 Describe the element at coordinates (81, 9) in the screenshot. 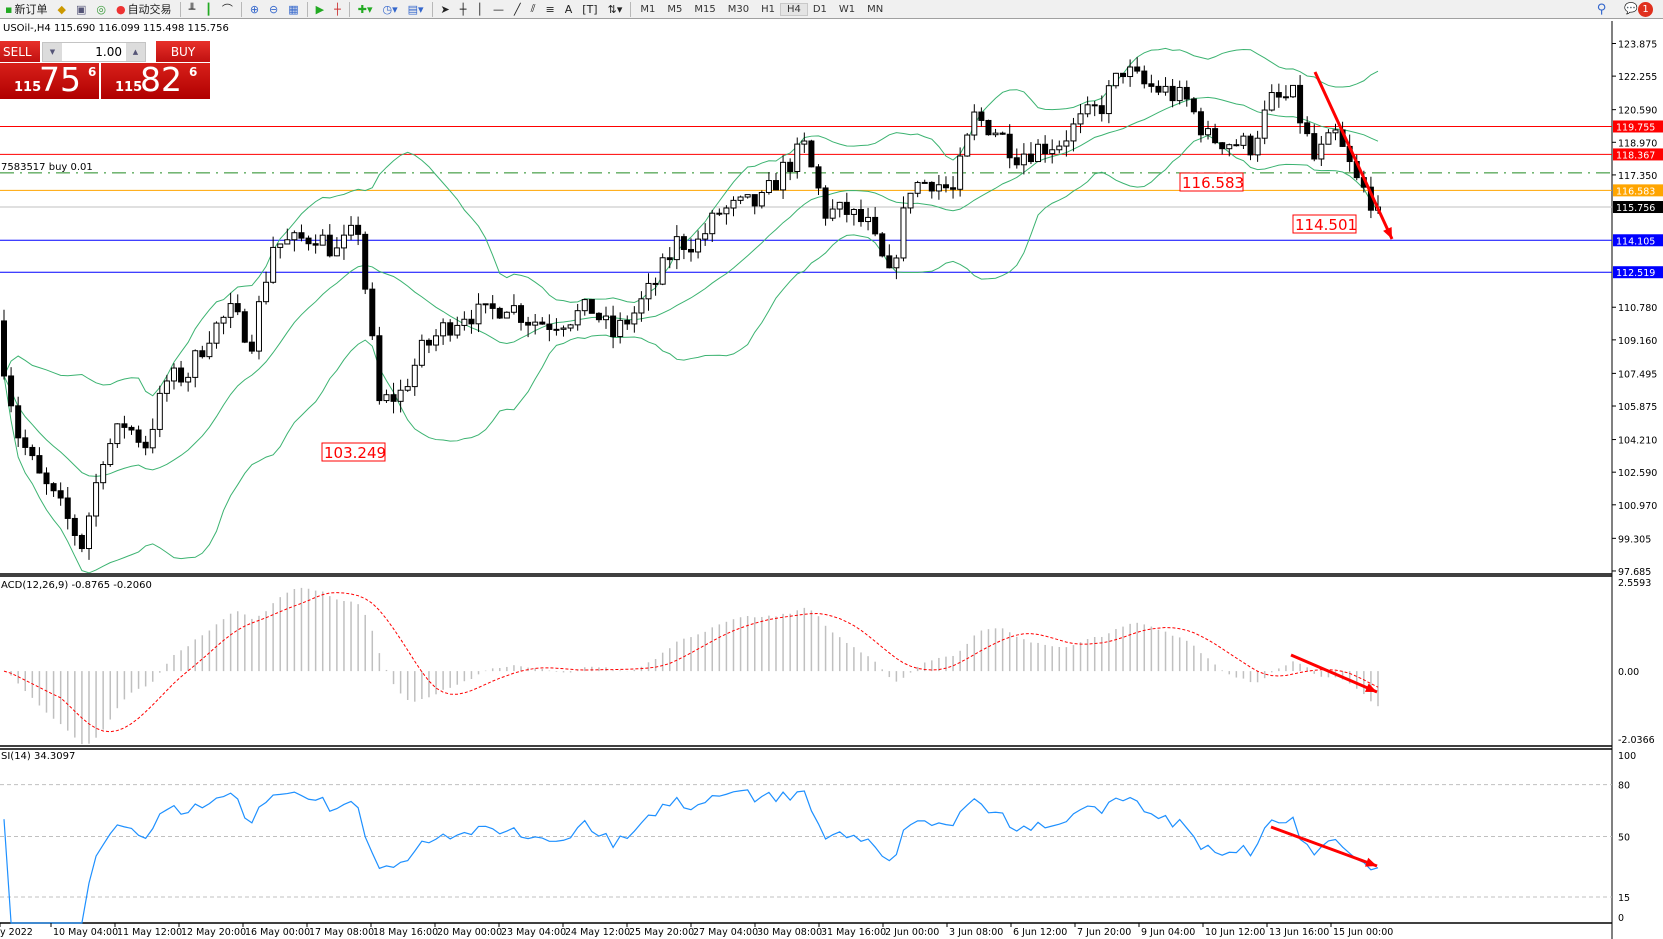

I see `navigator-icon: ▣` at that location.